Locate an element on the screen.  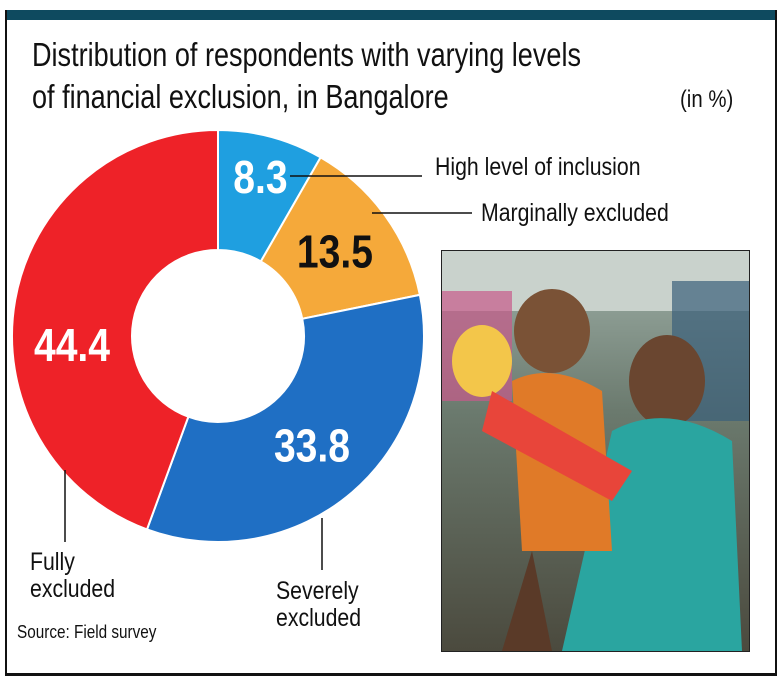
value-label: 13.5 is located at coordinates (335, 253).